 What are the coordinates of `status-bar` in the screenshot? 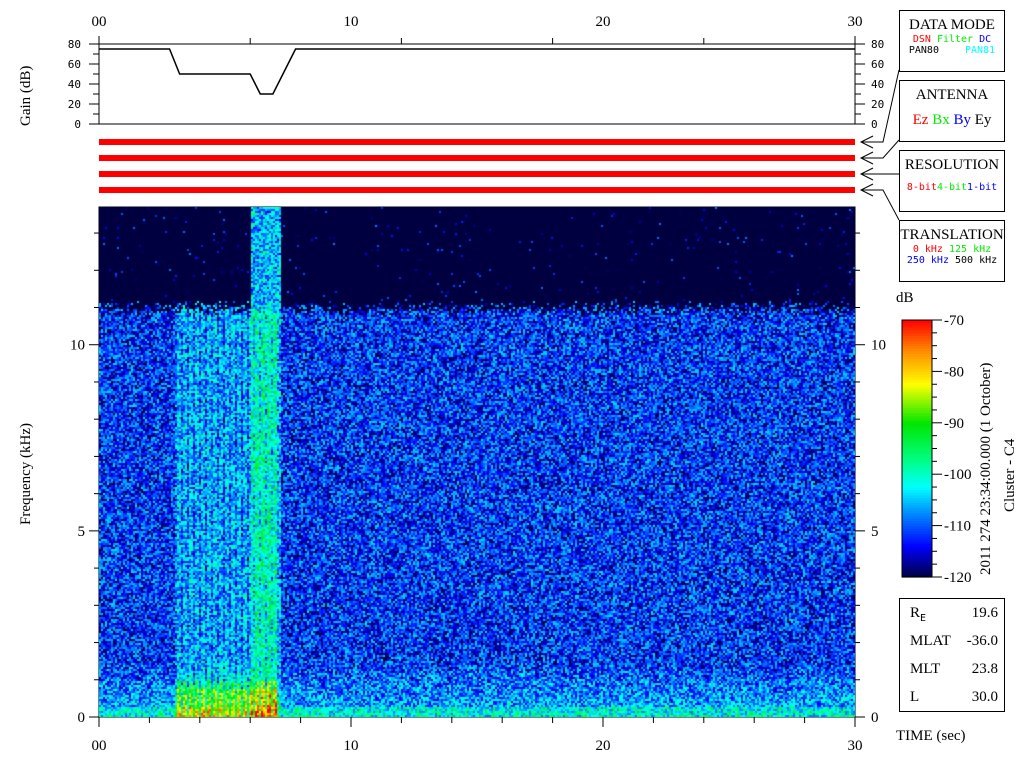 It's located at (477, 174).